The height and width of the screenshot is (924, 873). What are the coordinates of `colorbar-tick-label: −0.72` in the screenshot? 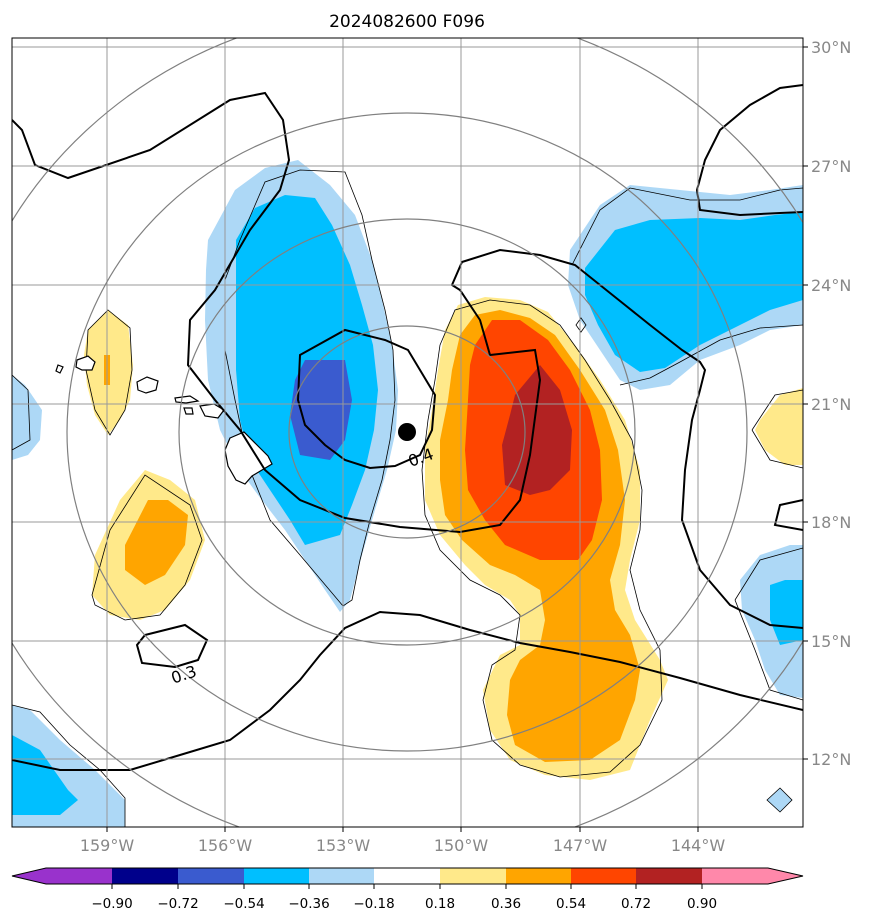 It's located at (177, 904).